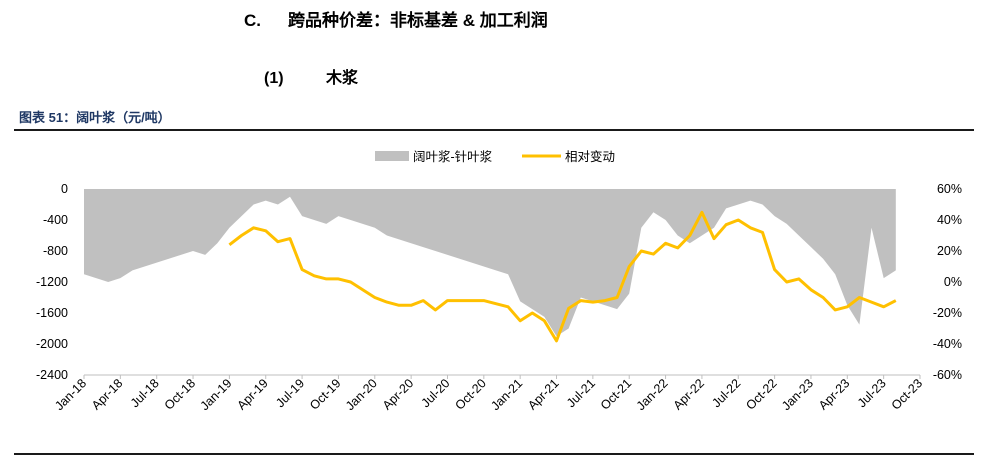 The width and height of the screenshot is (984, 459). I want to click on left-axis-tick-label: -1600, so click(52, 313).